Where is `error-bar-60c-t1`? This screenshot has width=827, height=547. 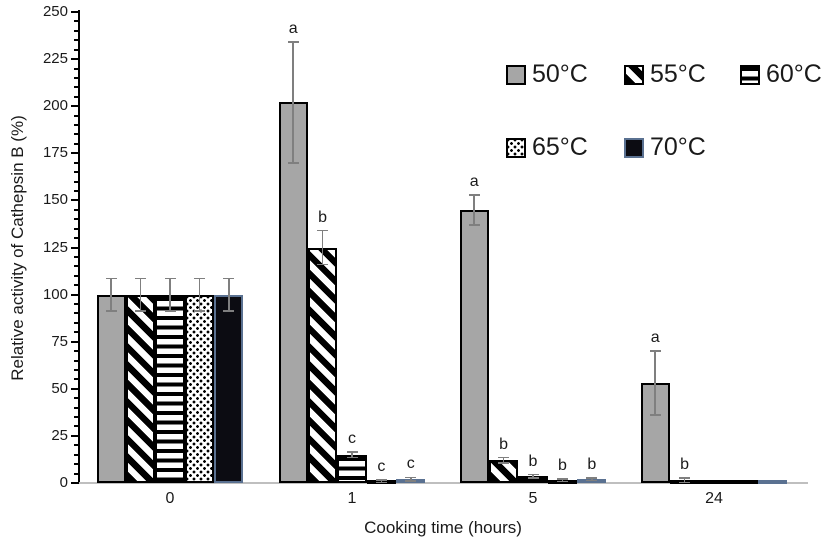 error-bar-60c-t1 is located at coordinates (352, 454).